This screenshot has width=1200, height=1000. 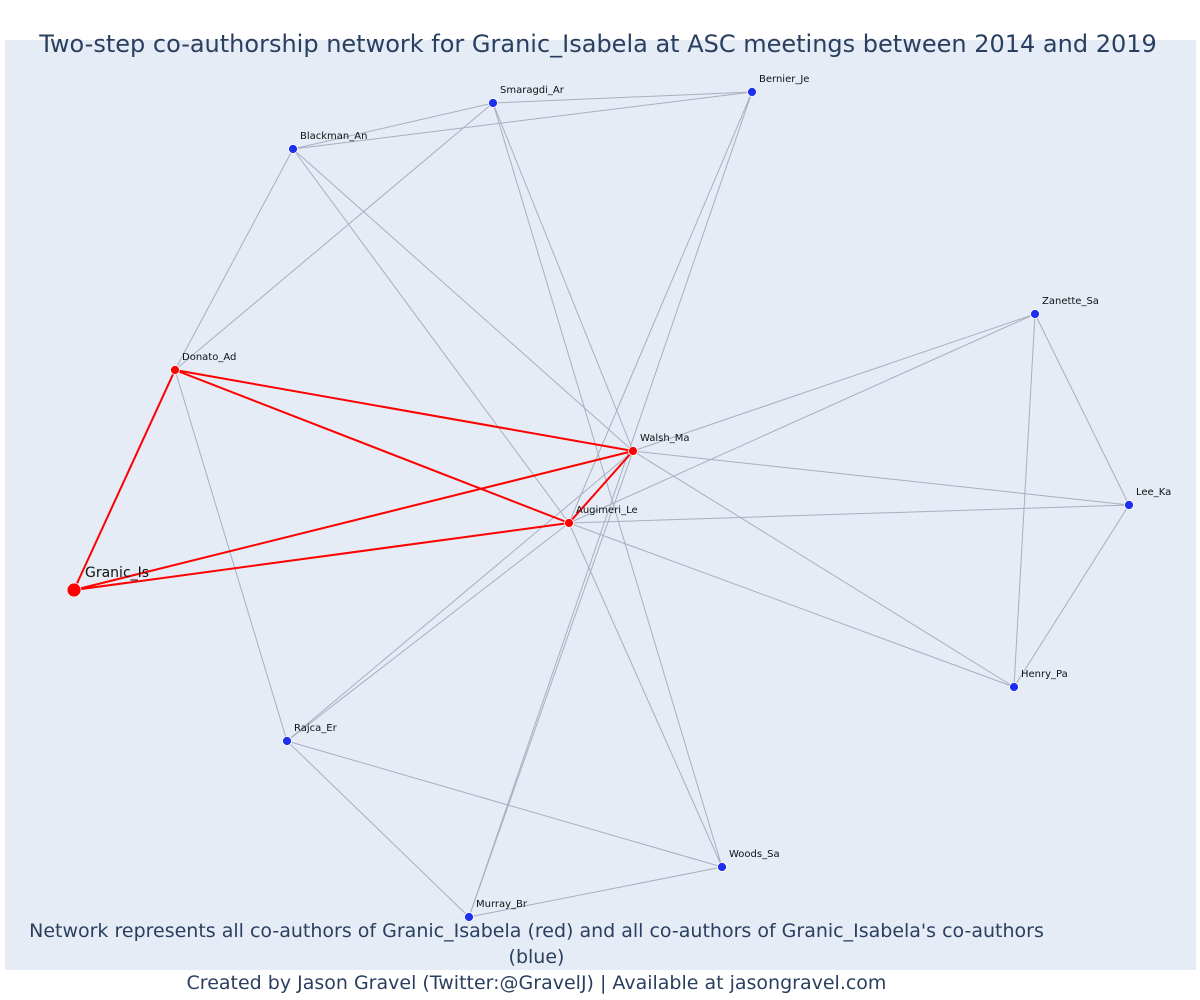 I want to click on node-Lee_Ka, so click(x=1129, y=505).